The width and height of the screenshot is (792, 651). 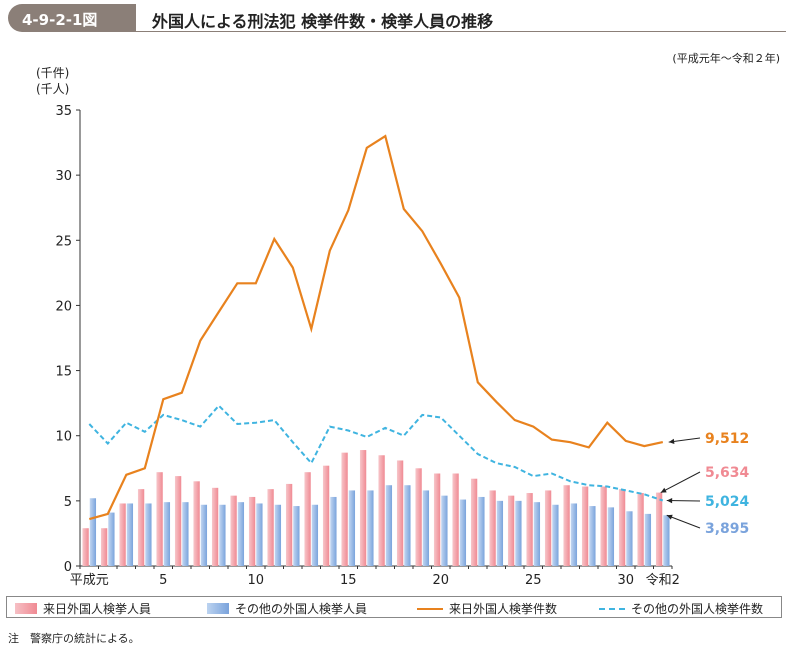 What do you see at coordinates (63, 372) in the screenshot?
I see `y-tick-label: 15` at bounding box center [63, 372].